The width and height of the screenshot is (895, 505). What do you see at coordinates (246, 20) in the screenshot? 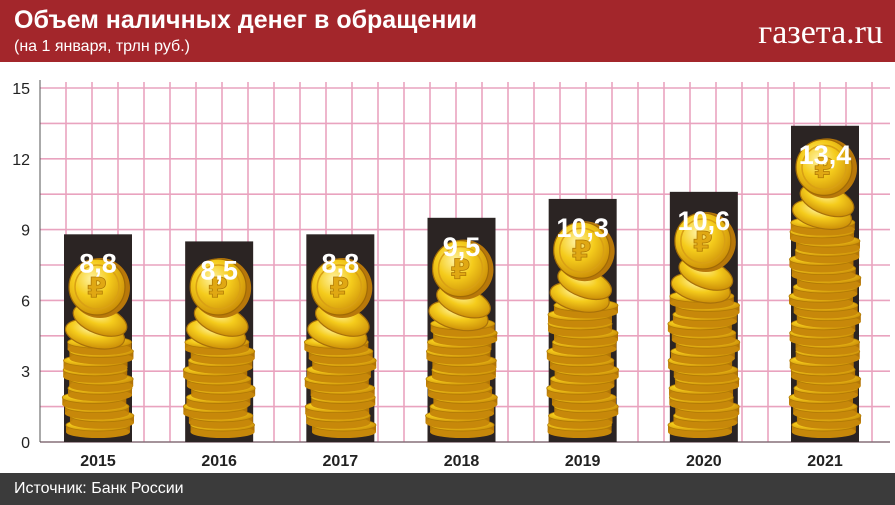
I see `chart-title: Объем наличных денег в обращении` at bounding box center [246, 20].